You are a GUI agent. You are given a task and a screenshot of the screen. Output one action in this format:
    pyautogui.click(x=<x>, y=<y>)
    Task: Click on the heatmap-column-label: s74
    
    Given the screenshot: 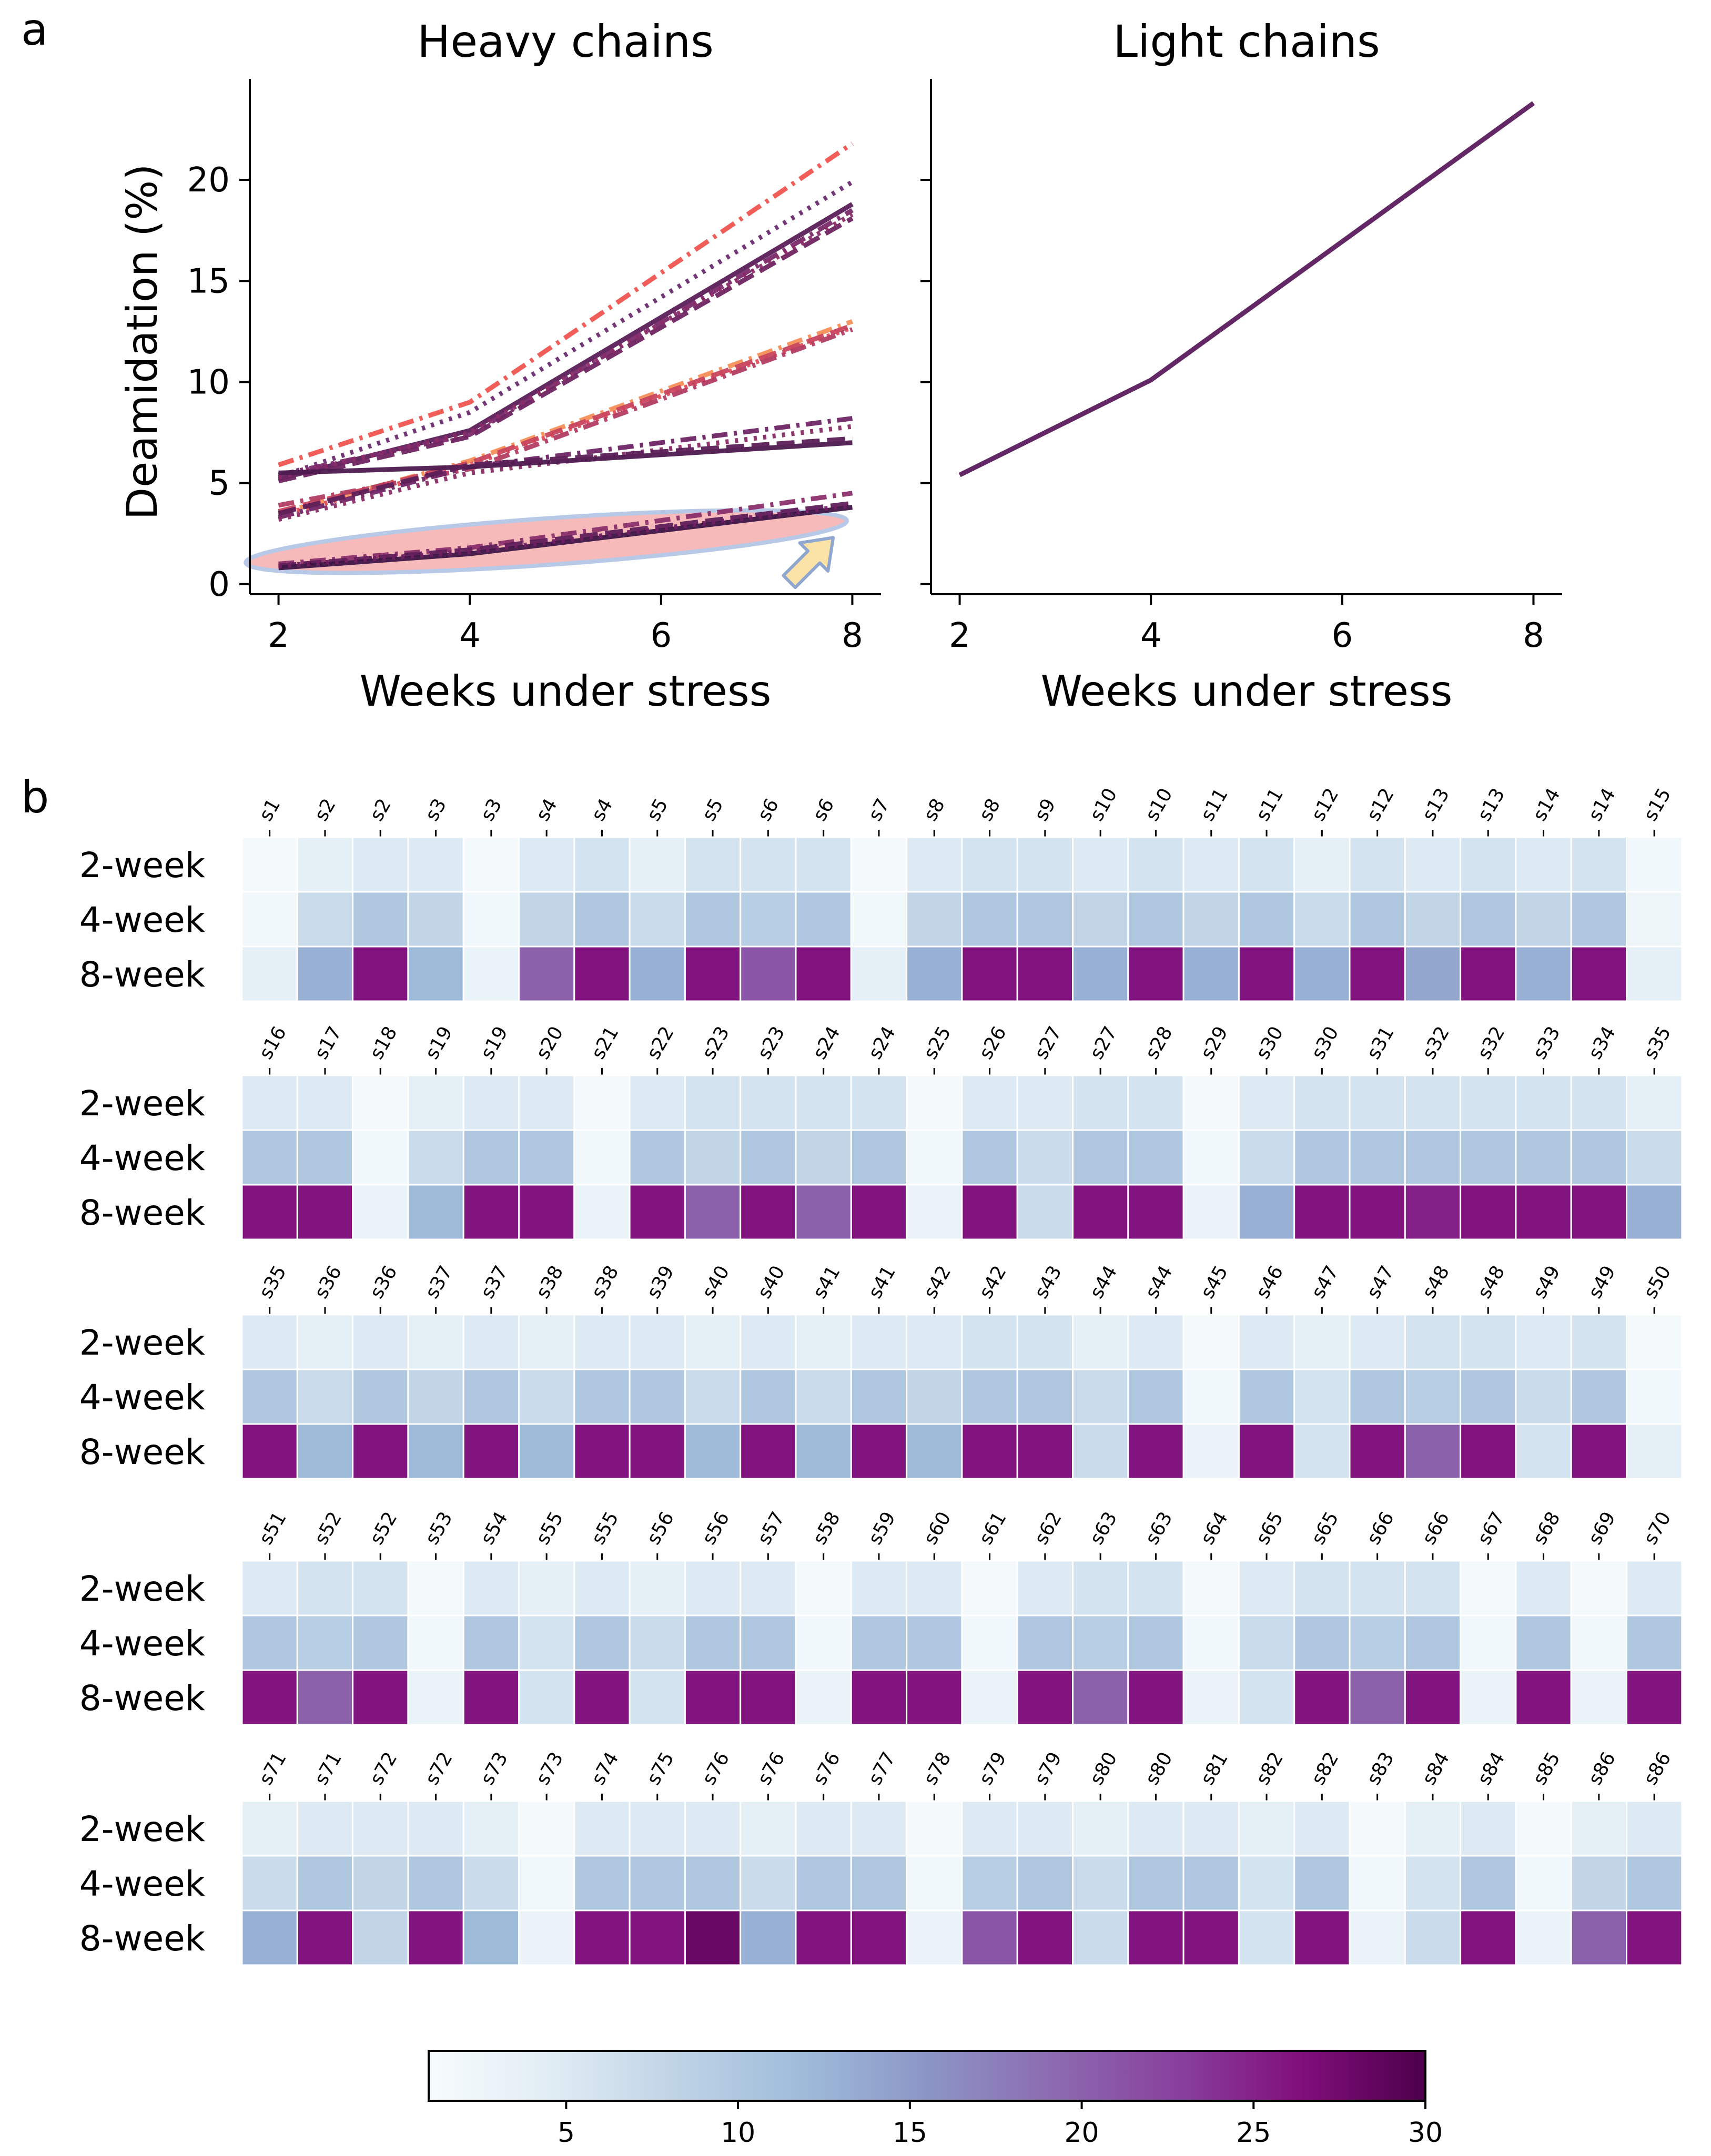 What is the action you would take?
    pyautogui.click(x=605, y=1768)
    